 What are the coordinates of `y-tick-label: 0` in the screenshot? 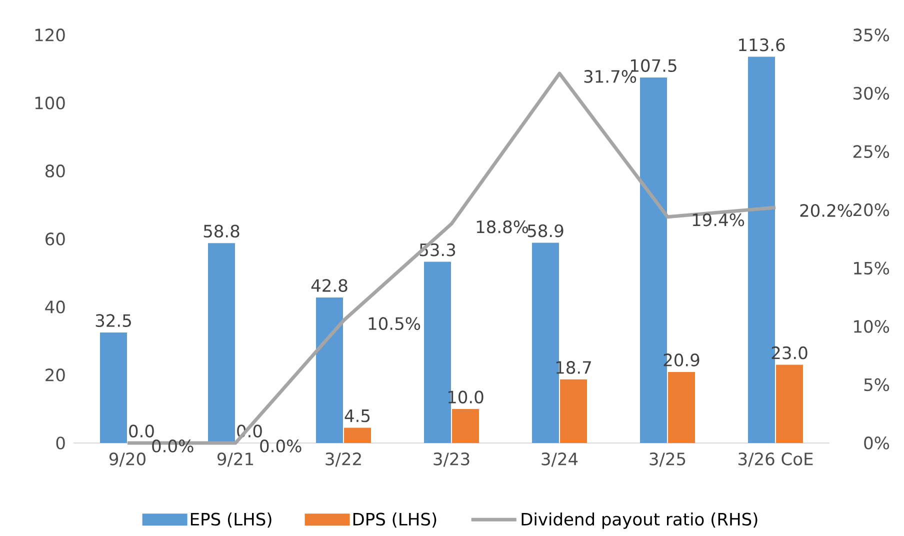 It's located at (60, 443).